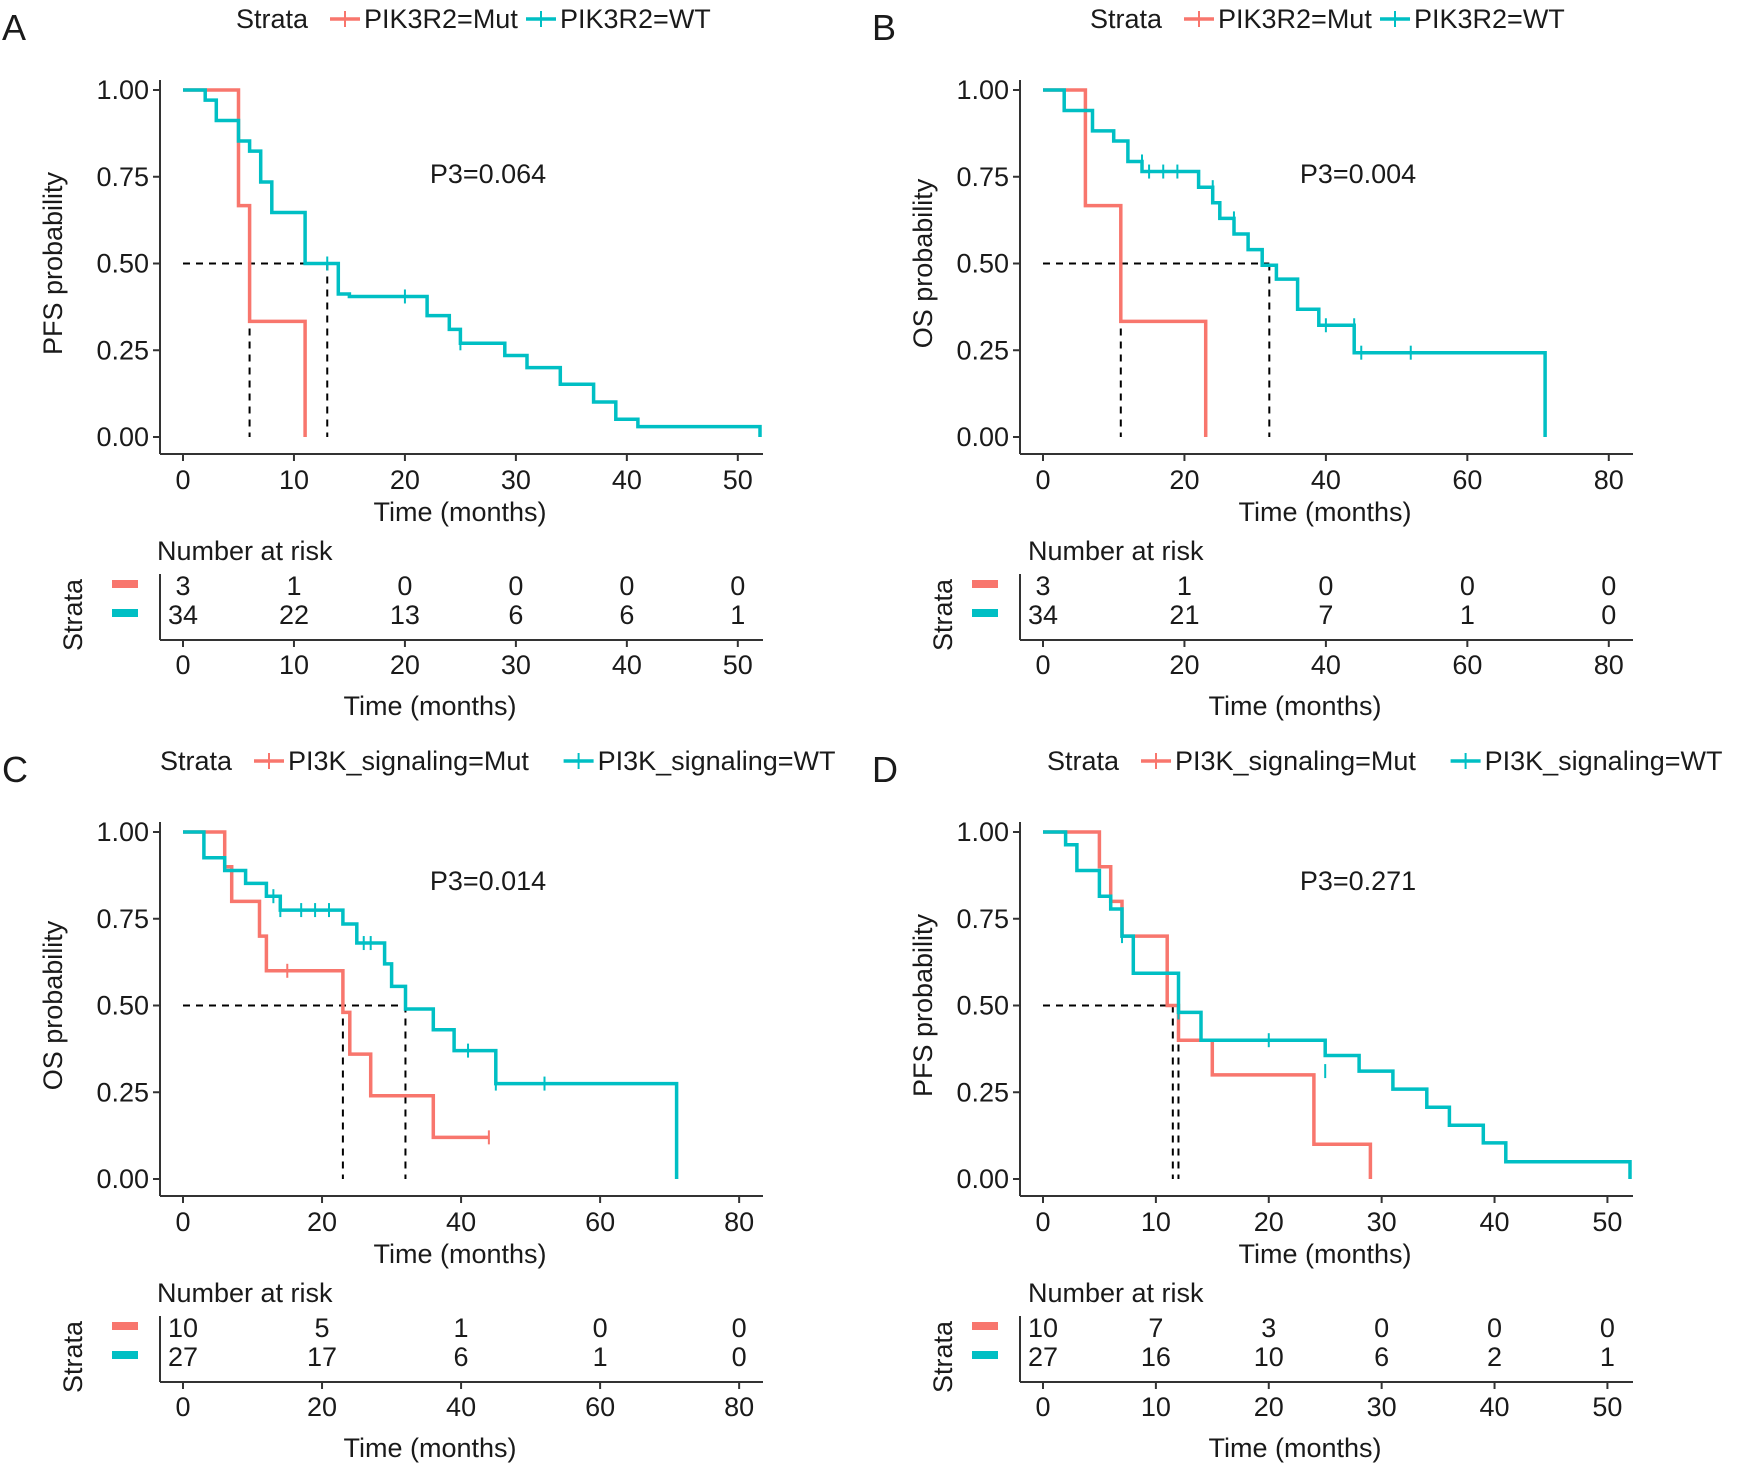 The width and height of the screenshot is (1742, 1464). I want to click on risk-count-wt: 22, so click(294, 615).